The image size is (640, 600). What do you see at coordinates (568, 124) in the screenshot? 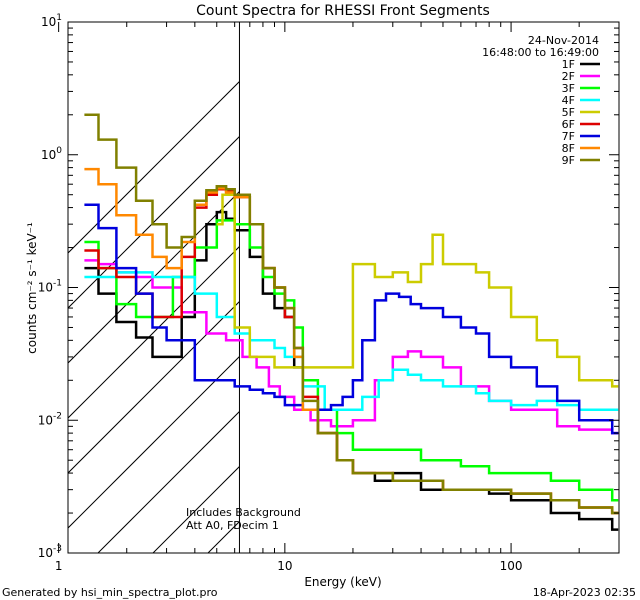
I see `legend-label: 6F` at bounding box center [568, 124].